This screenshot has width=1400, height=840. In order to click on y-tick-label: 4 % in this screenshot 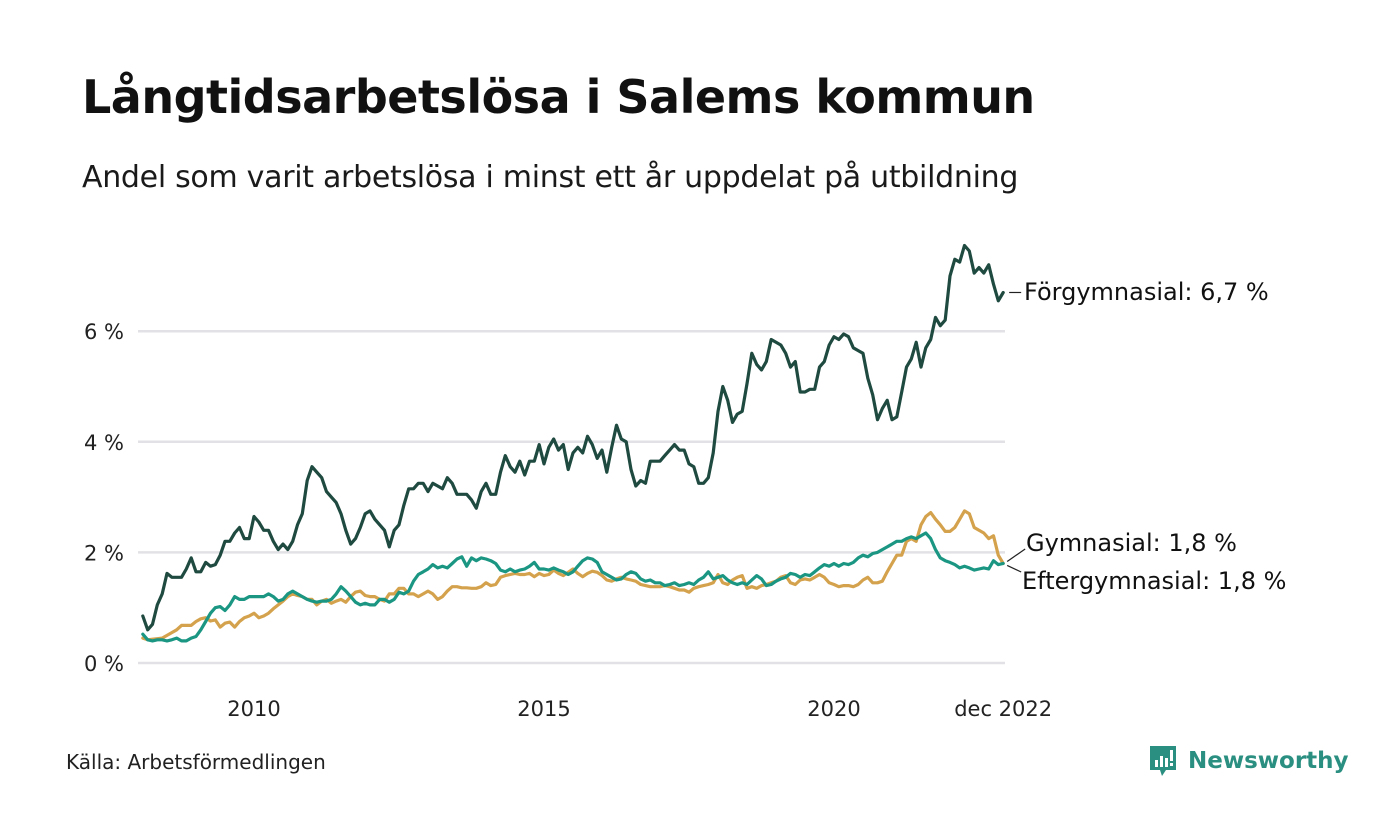, I will do `click(104, 443)`.